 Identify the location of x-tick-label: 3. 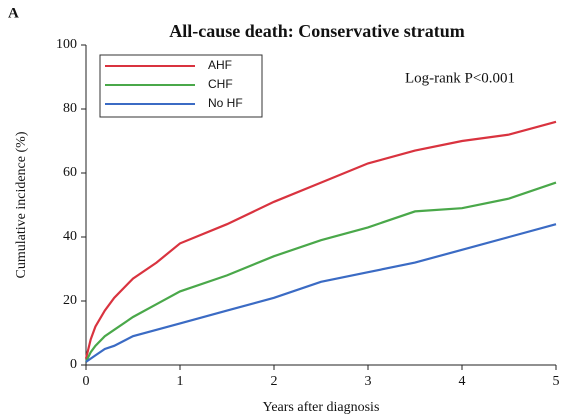
(368, 381).